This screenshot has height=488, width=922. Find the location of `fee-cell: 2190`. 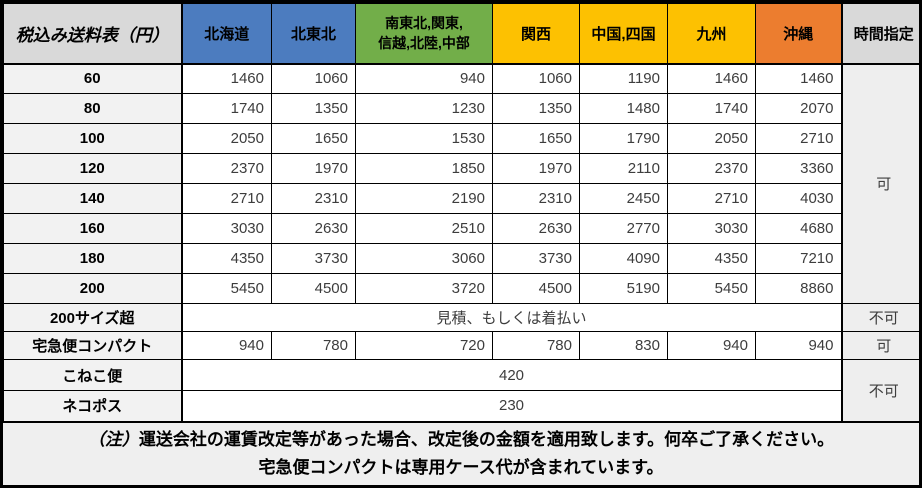

fee-cell: 2190 is located at coordinates (424, 198).